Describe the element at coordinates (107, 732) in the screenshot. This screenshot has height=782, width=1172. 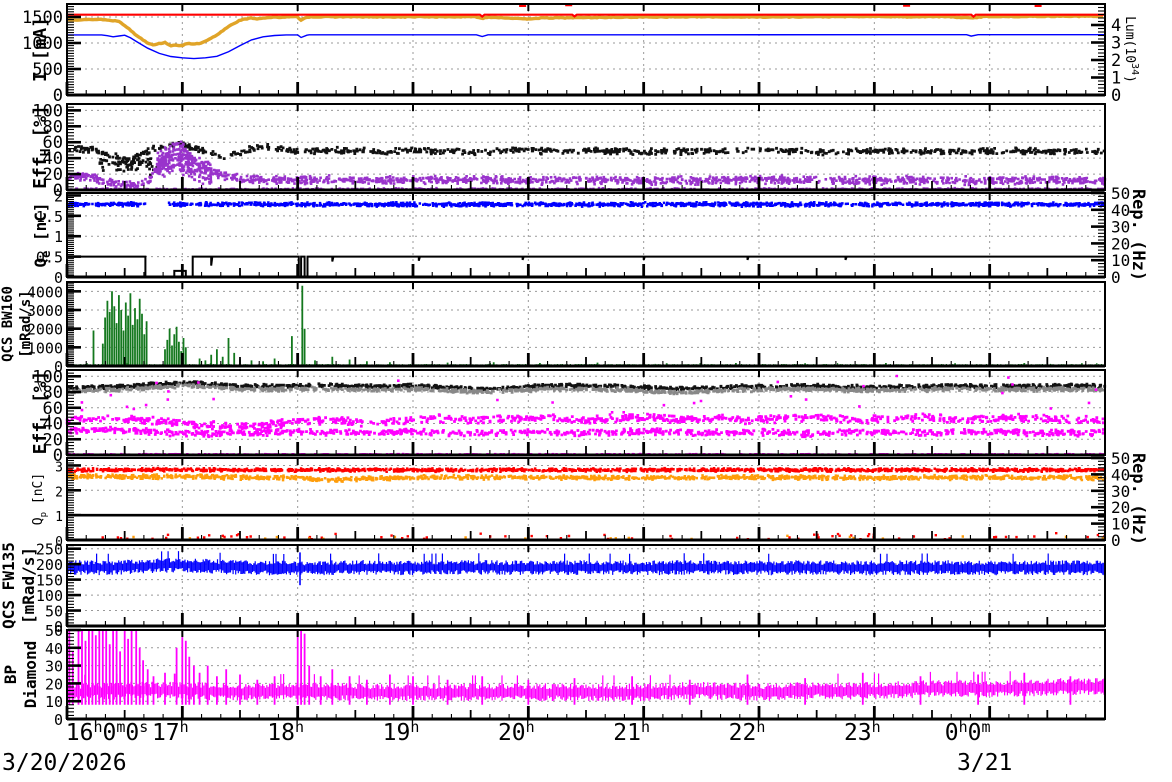
I see `svg-text: 16h​0m​0s​` at that location.